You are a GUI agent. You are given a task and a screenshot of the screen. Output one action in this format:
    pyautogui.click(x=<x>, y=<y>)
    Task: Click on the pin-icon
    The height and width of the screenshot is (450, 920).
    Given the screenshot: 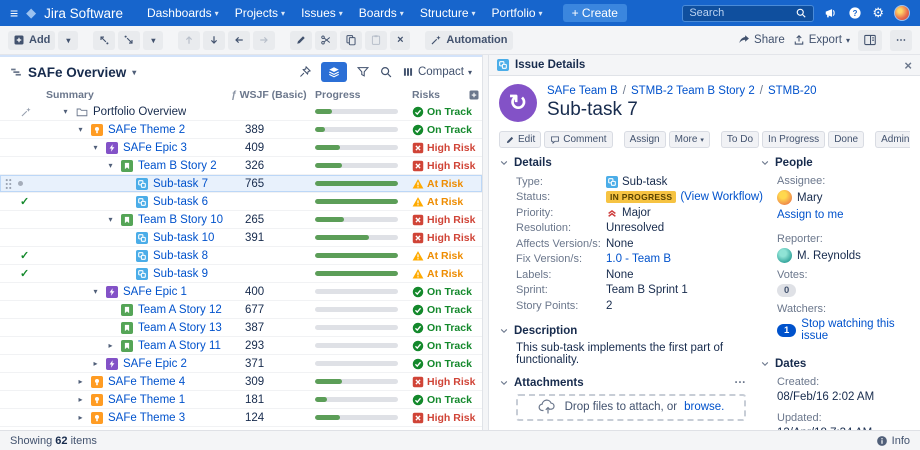 What is the action you would take?
    pyautogui.click(x=305, y=72)
    